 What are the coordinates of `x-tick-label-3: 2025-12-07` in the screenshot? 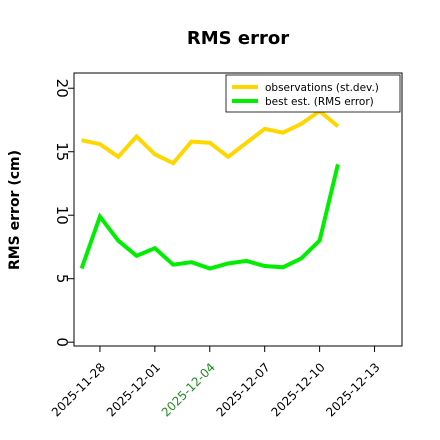 It's located at (243, 389).